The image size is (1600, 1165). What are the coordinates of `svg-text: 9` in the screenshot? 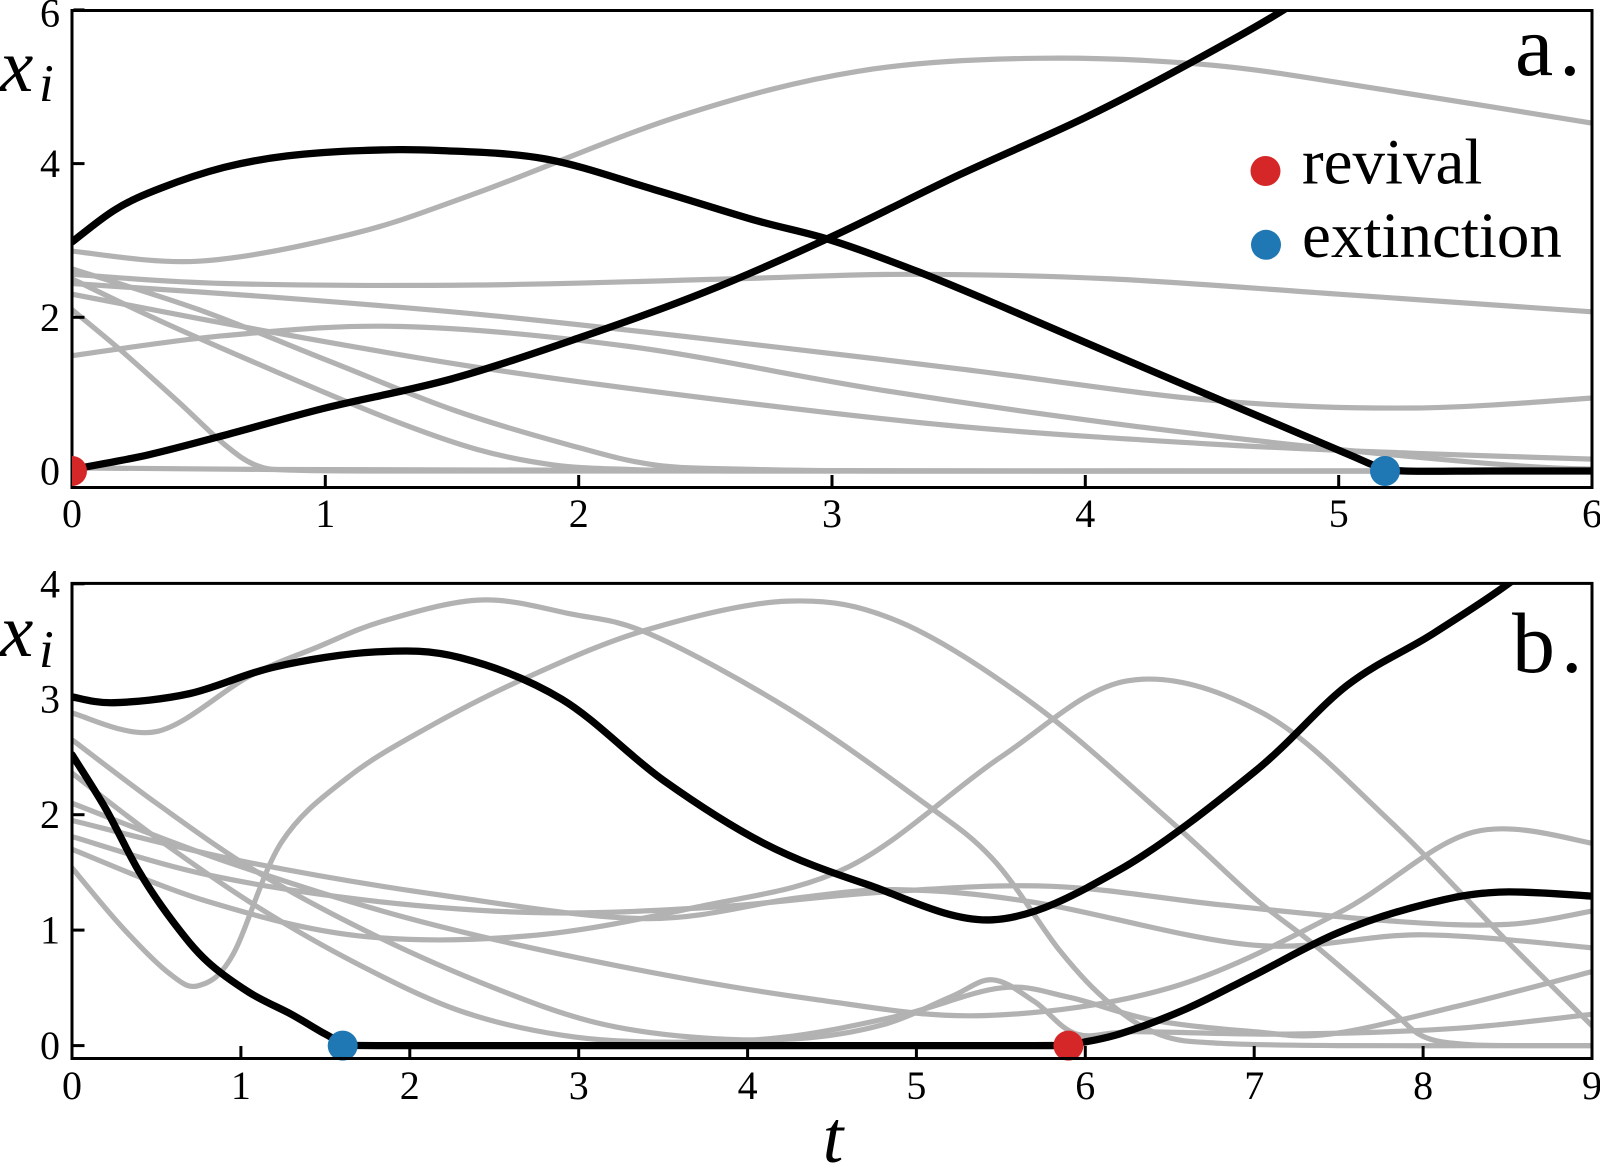 It's located at (1591, 1085).